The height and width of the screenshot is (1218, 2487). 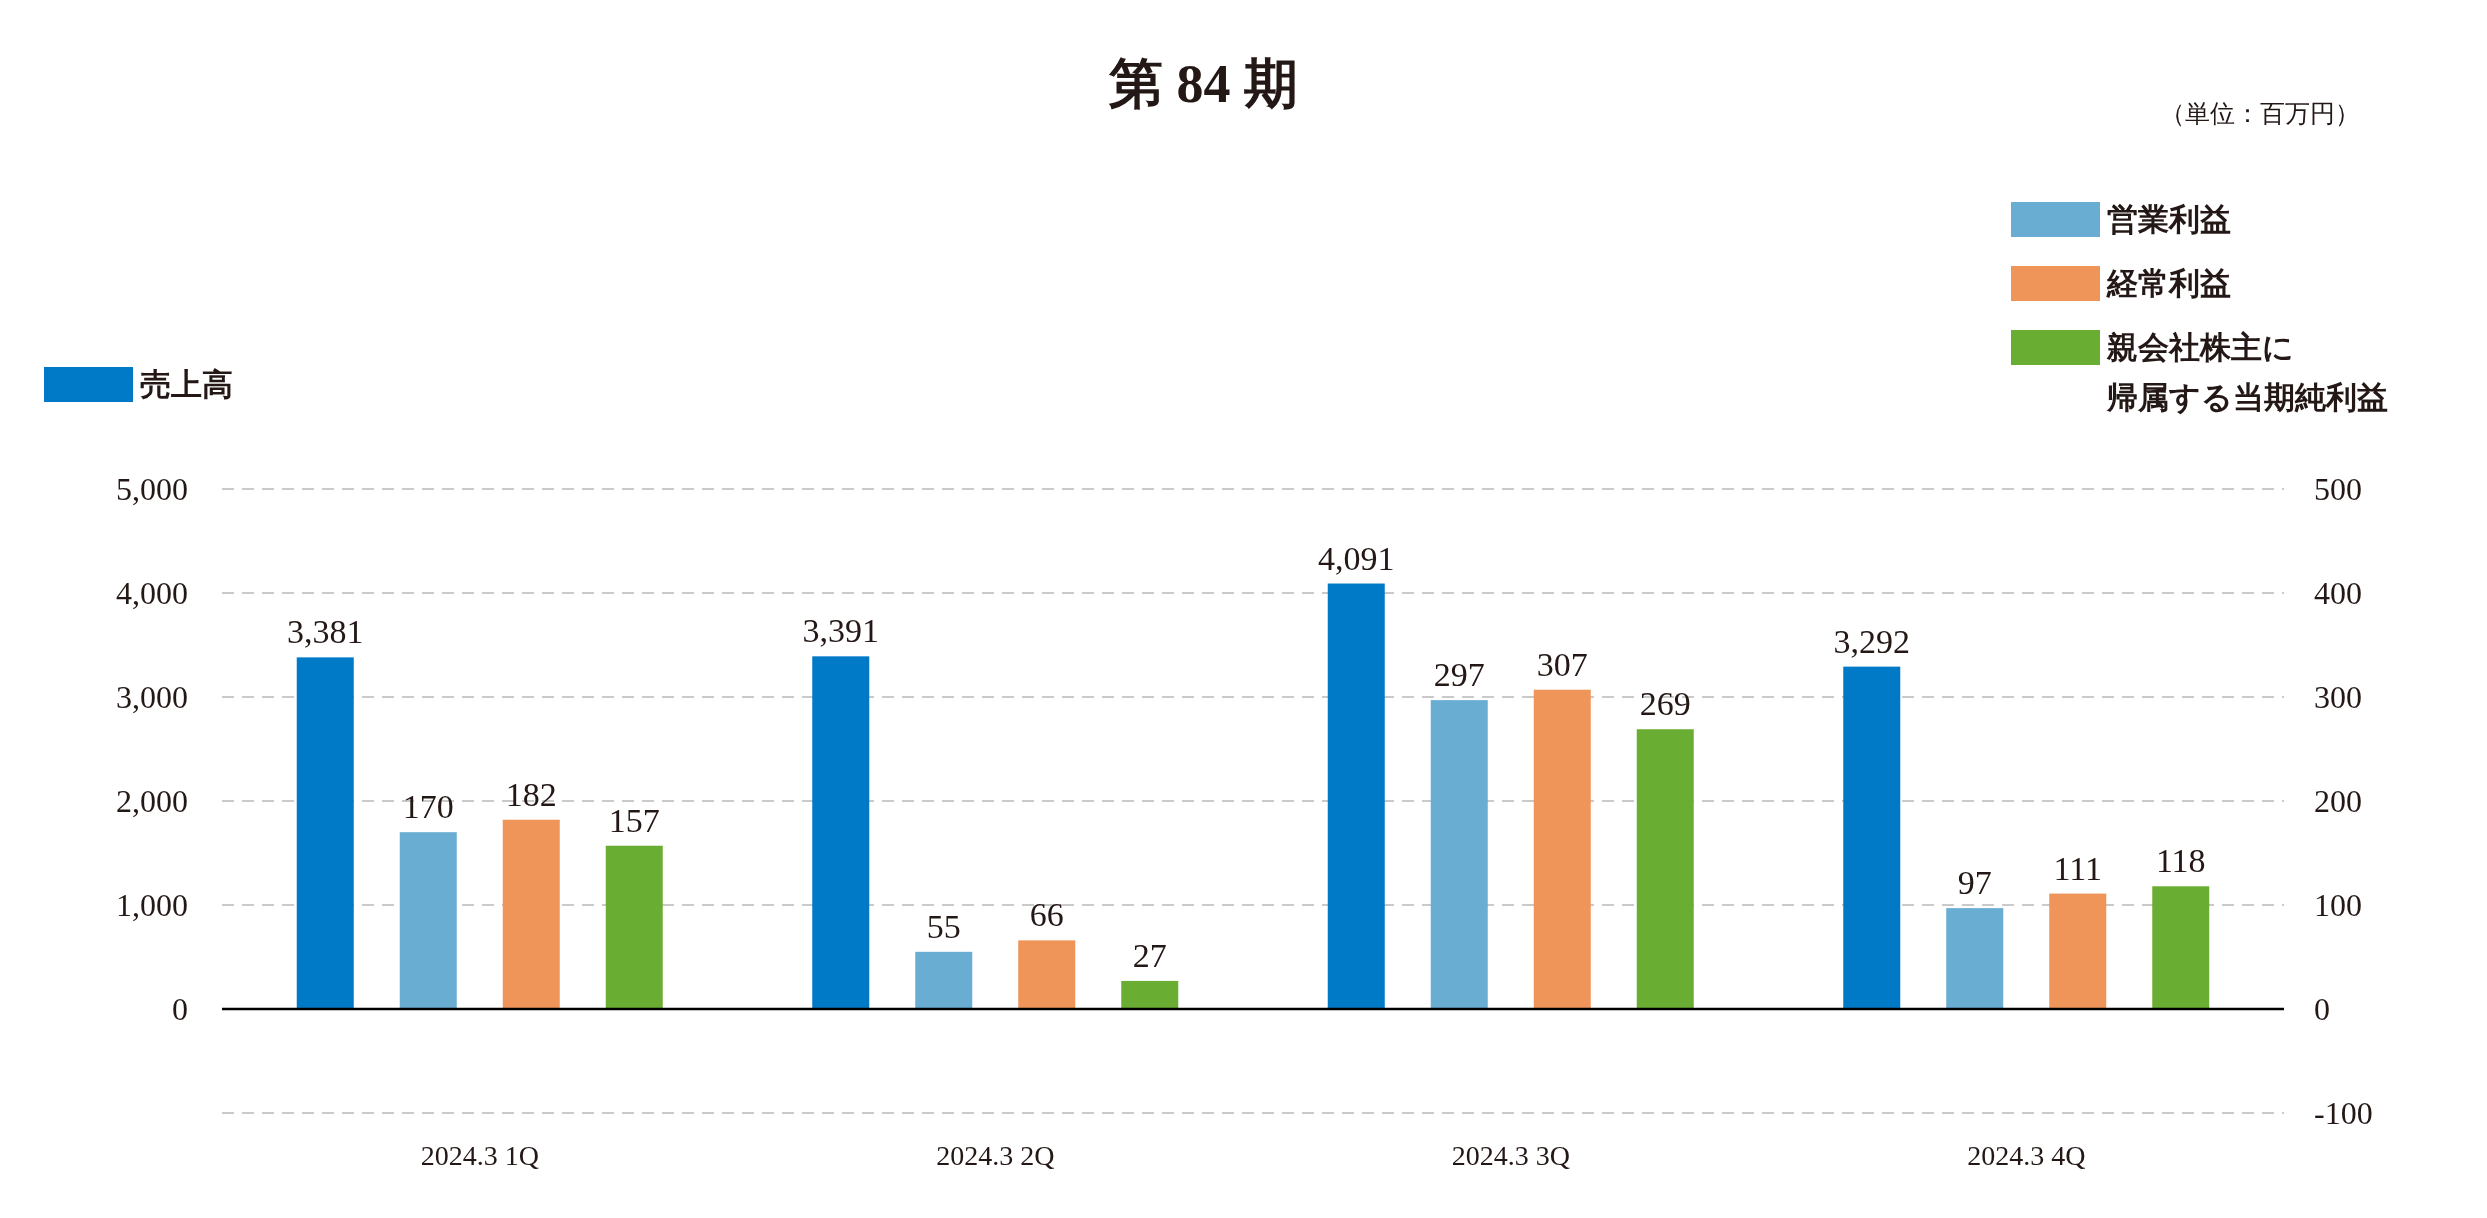 What do you see at coordinates (2077, 868) in the screenshot?
I see `data-label: 111` at bounding box center [2077, 868].